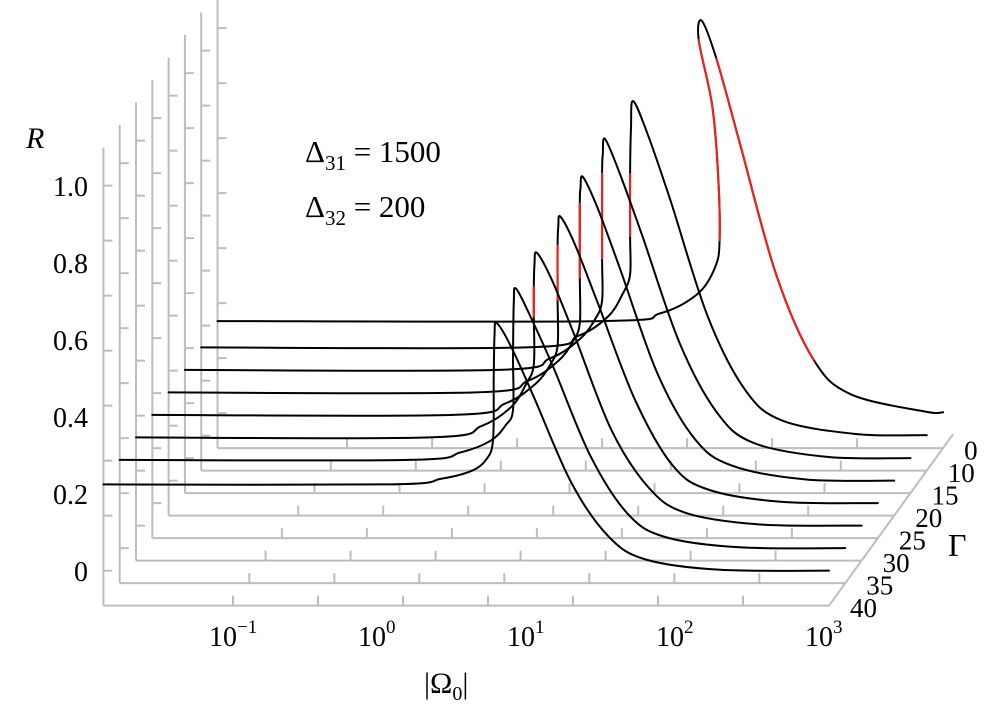 This screenshot has height=720, width=1008. What do you see at coordinates (896, 563) in the screenshot?
I see `gamma-tick-label: 30` at bounding box center [896, 563].